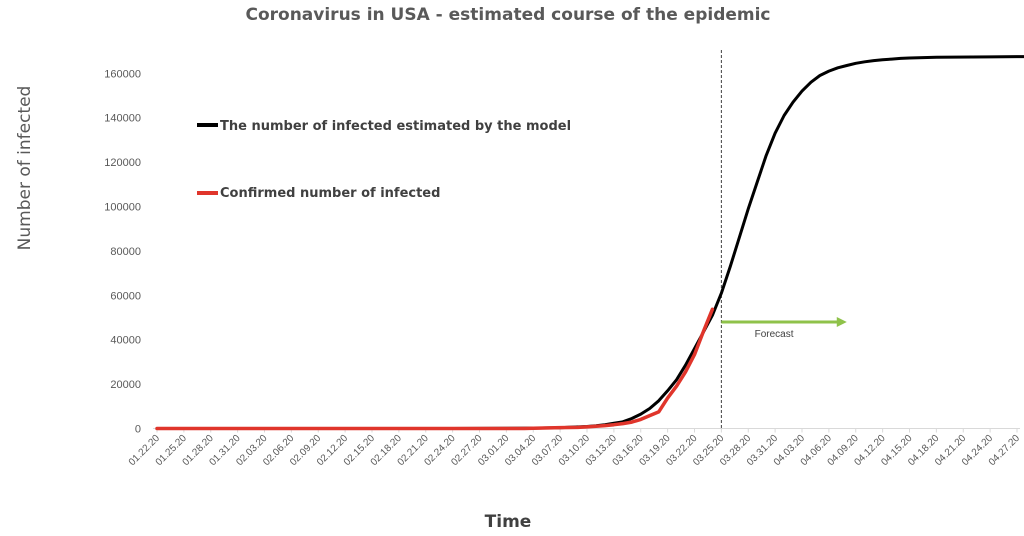 The height and width of the screenshot is (536, 1024). I want to click on forecast-arrow-head, so click(841, 321).